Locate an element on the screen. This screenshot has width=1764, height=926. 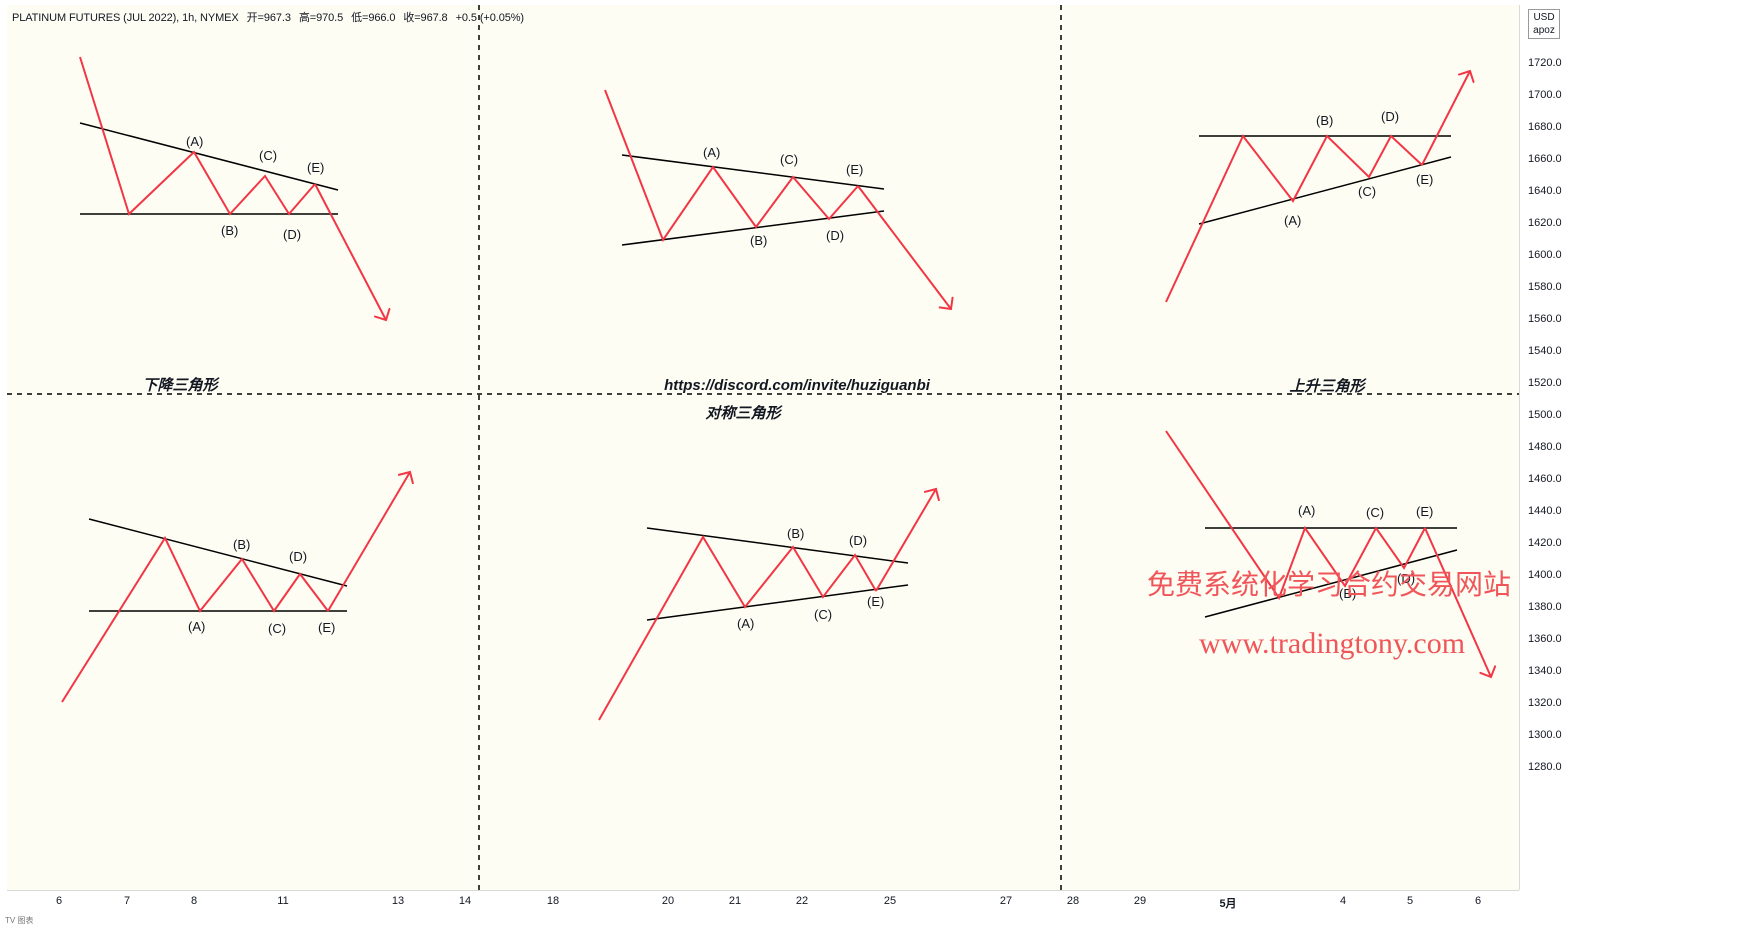
pattern-ascending-triangle: (A) (B) (C) (D) (E) is located at coordinates (1317, 187).